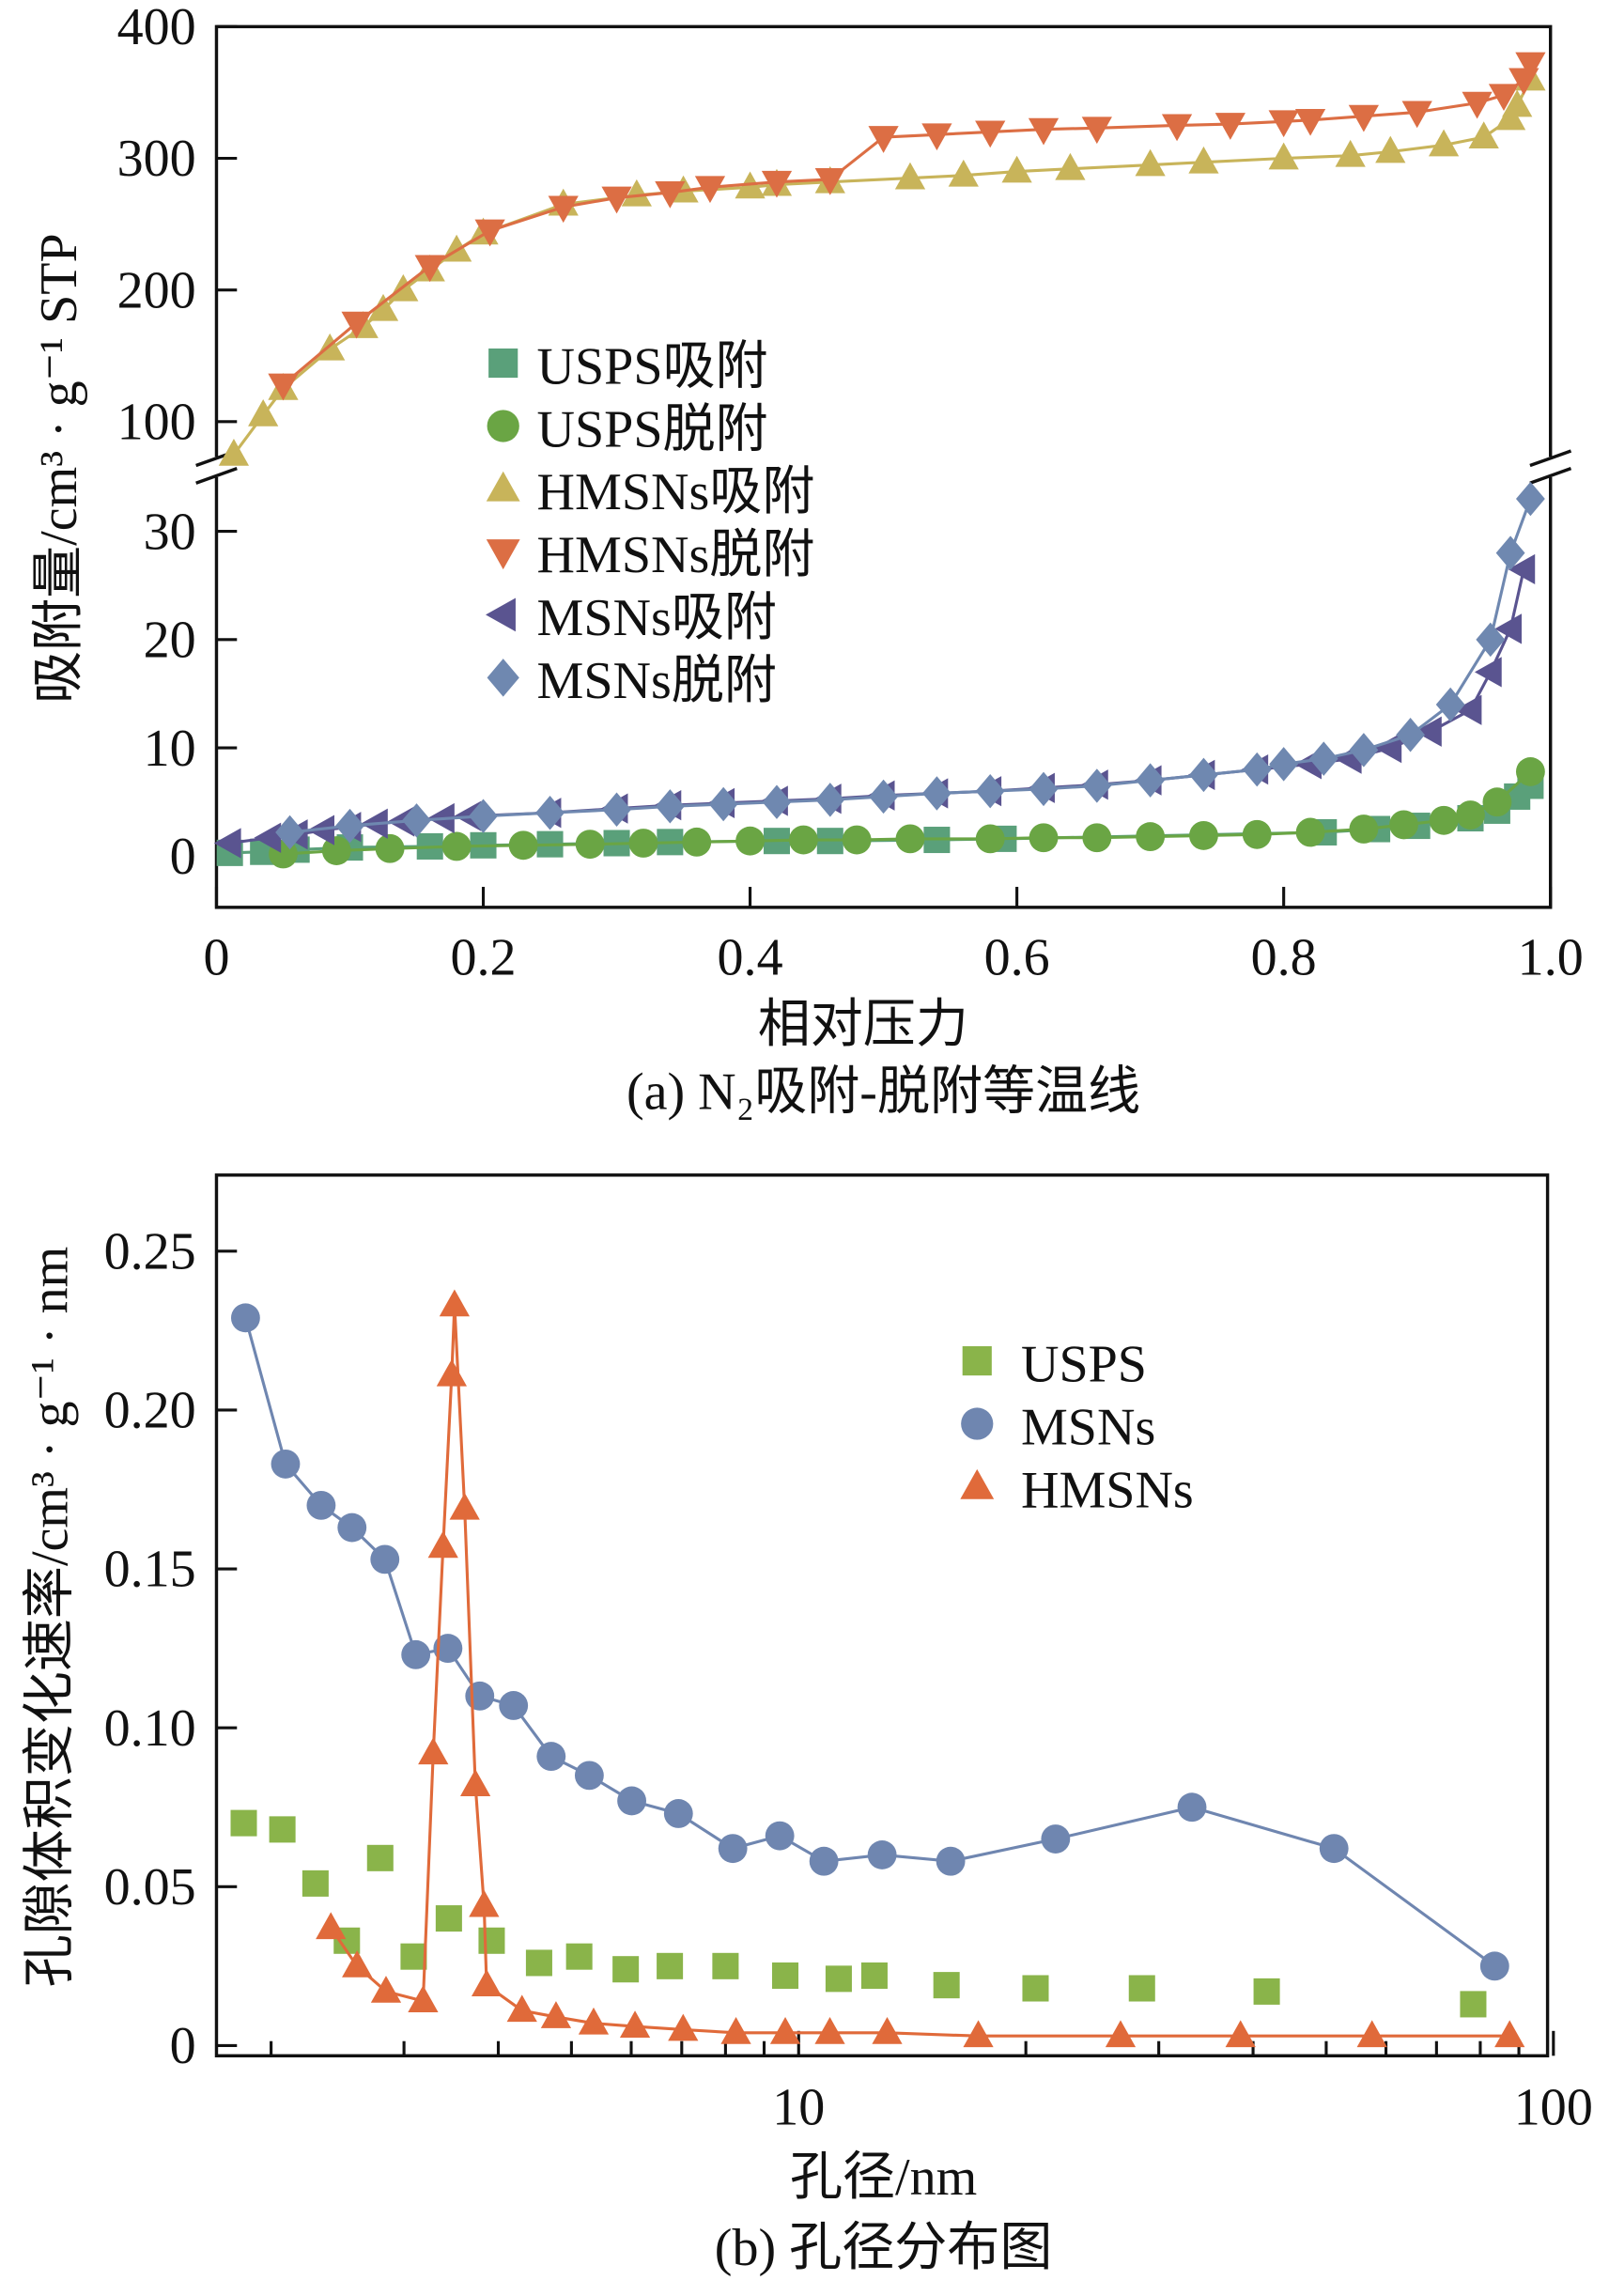 This screenshot has width=1609, height=2296. What do you see at coordinates (657, 681) in the screenshot?
I see `legend-label: MSNs脱附` at bounding box center [657, 681].